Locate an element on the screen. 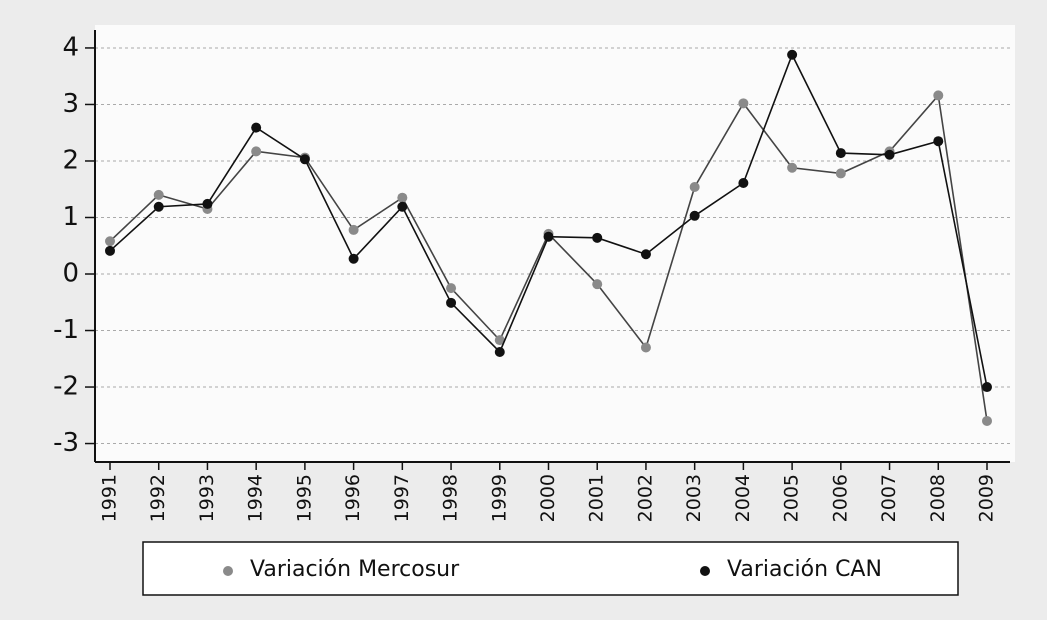  x-tick-label: 1997 is located at coordinates (402, 498).